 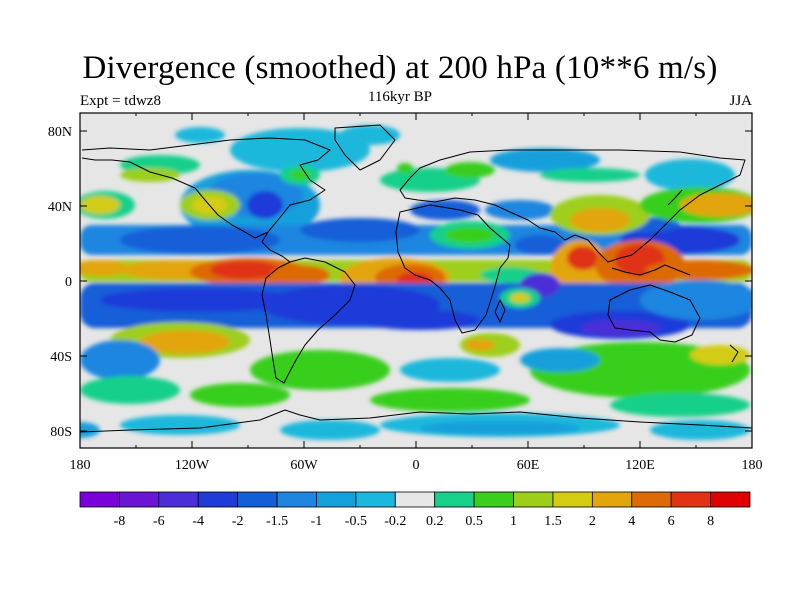 What do you see at coordinates (120, 521) in the screenshot?
I see `colorbar-label: -8` at bounding box center [120, 521].